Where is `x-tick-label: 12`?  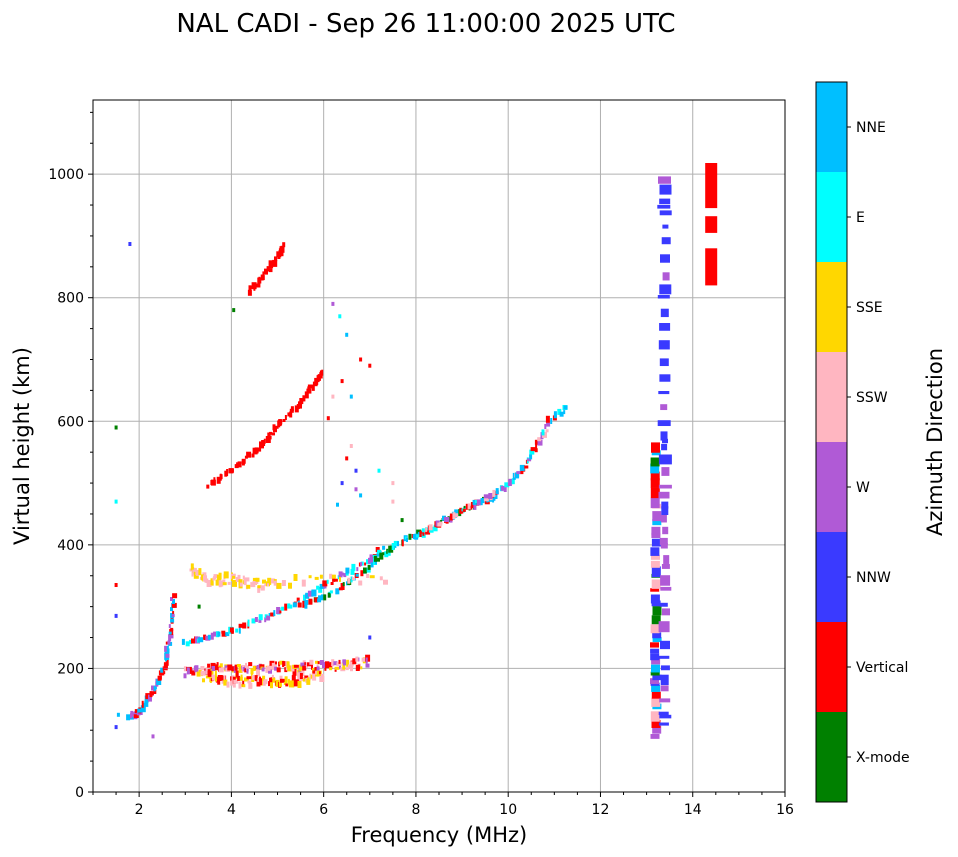 x-tick-label: 12 is located at coordinates (601, 810).